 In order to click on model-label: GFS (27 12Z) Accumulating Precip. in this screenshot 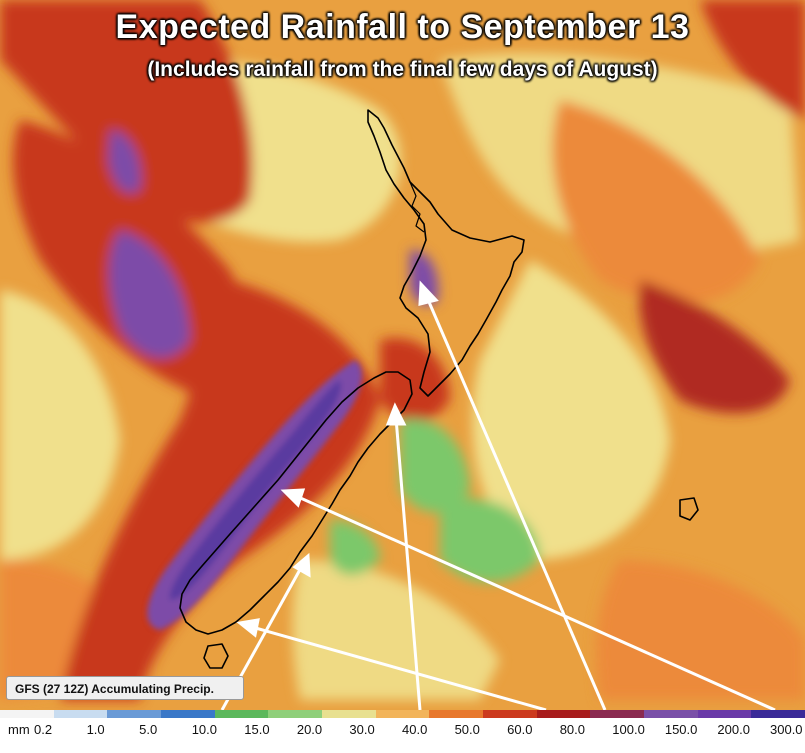, I will do `click(125, 688)`.